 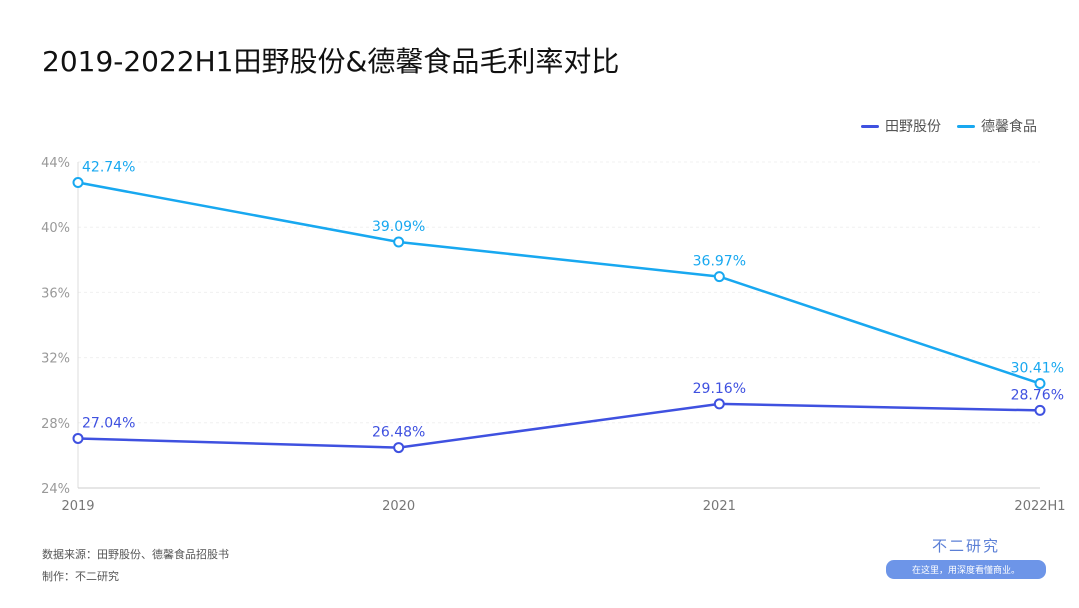 What do you see at coordinates (965, 546) in the screenshot?
I see `logo-name: 不二研究` at bounding box center [965, 546].